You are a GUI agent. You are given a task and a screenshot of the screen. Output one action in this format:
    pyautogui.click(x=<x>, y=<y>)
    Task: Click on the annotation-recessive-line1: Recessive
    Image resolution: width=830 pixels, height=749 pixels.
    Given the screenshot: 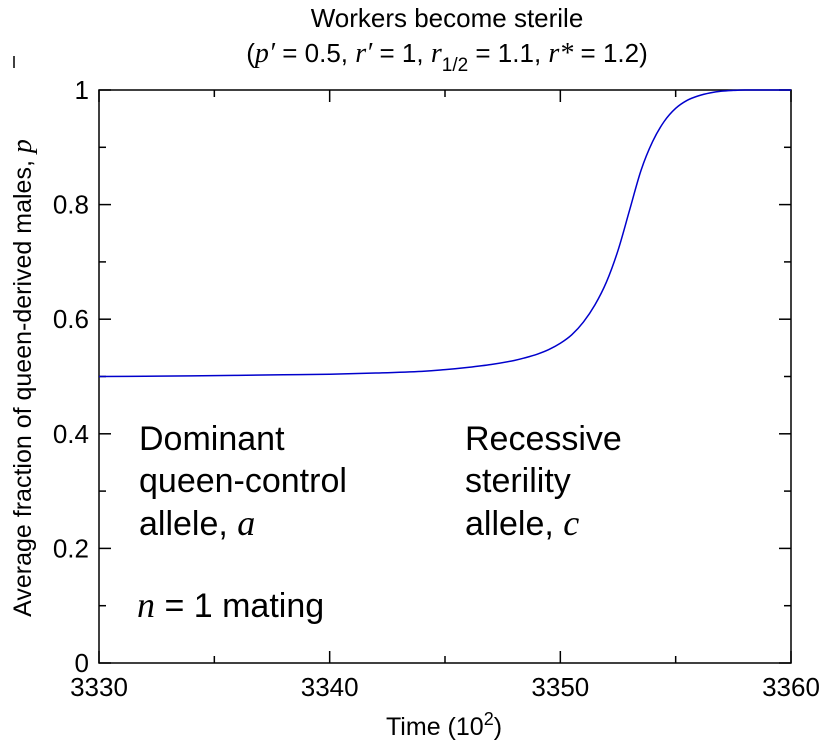 What is the action you would take?
    pyautogui.click(x=543, y=439)
    